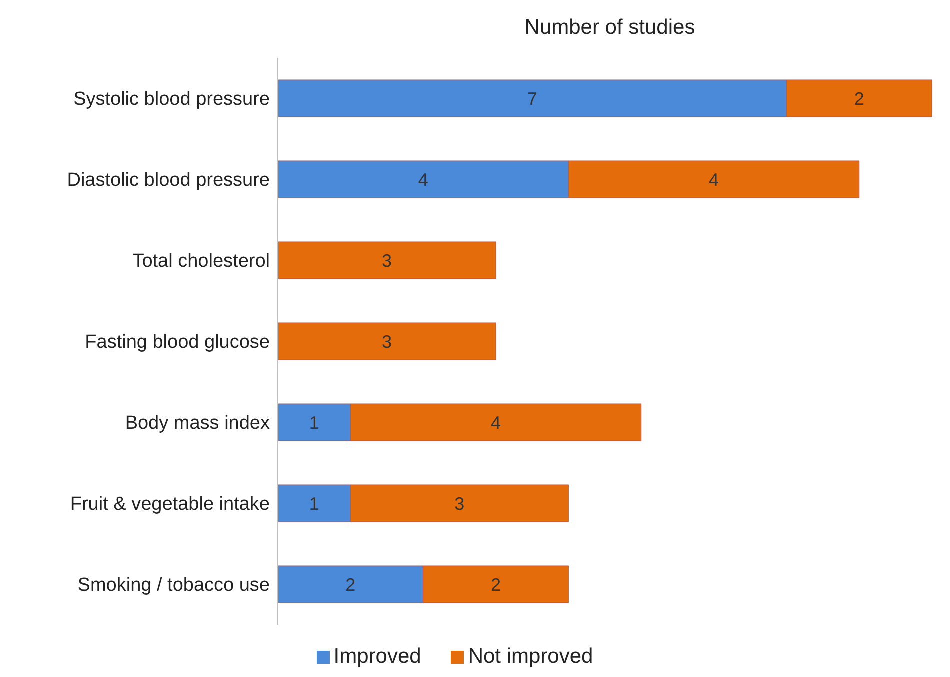  Describe the element at coordinates (172, 99) in the screenshot. I see `y-tick-label: Systolic blood pressure` at that location.